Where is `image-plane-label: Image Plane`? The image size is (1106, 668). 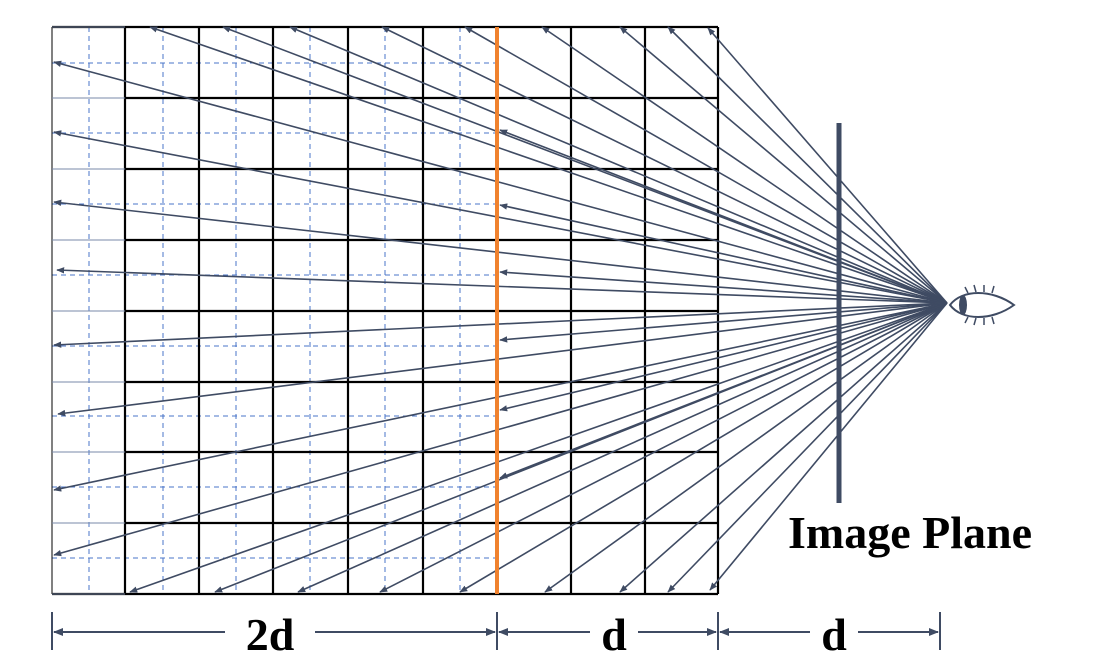
image-plane-label: Image Plane is located at coordinates (910, 532).